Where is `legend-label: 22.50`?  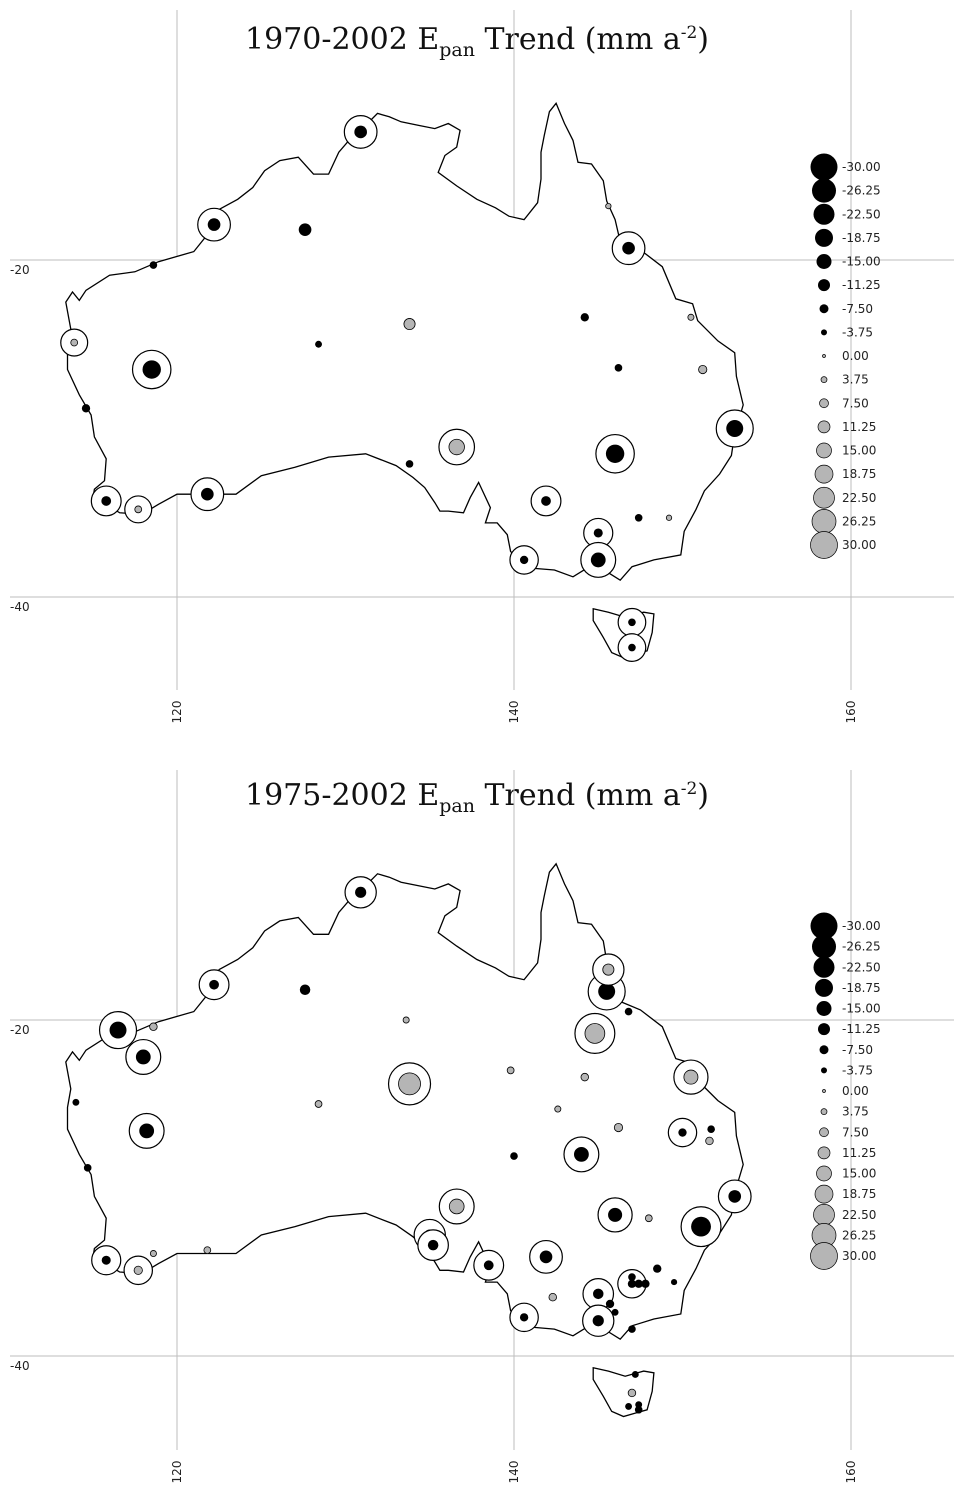
legend-label: 22.50 is located at coordinates (859, 498).